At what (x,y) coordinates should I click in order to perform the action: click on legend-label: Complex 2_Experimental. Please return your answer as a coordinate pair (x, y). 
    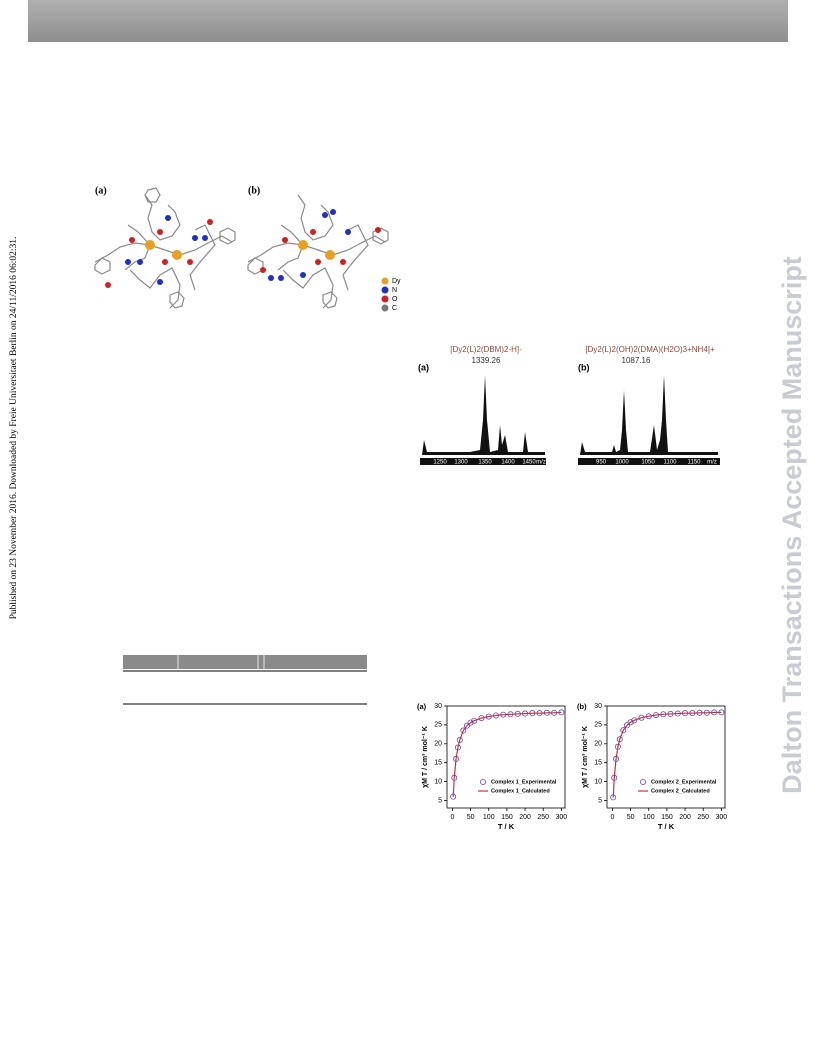
    Looking at the image, I should click on (684, 782).